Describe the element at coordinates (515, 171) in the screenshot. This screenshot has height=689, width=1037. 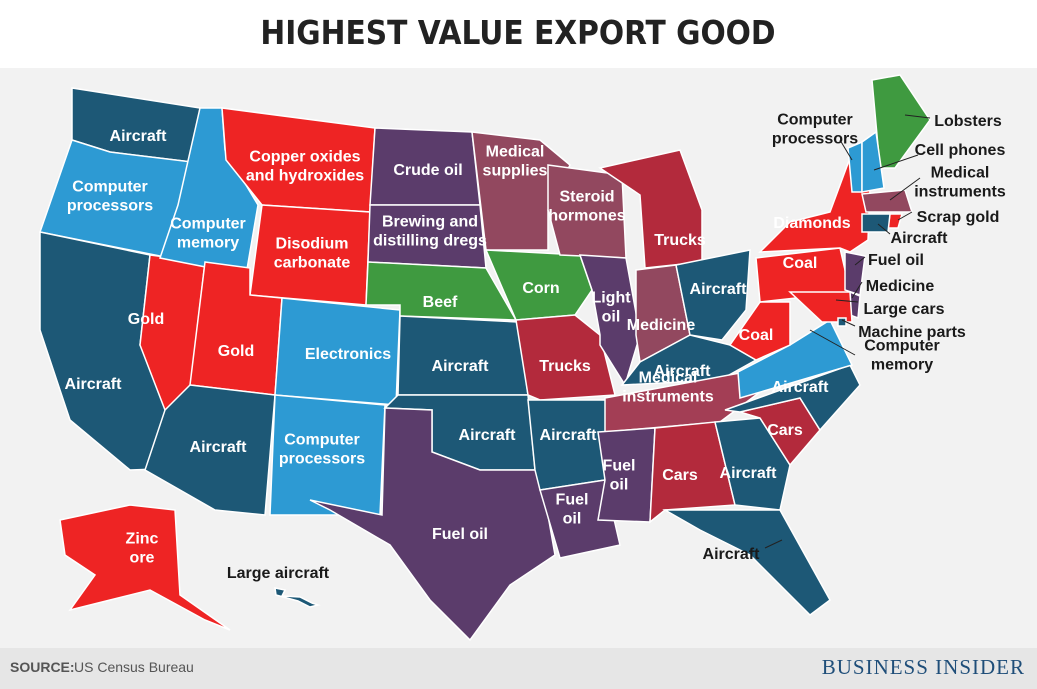
I see `state-label: supplies` at that location.